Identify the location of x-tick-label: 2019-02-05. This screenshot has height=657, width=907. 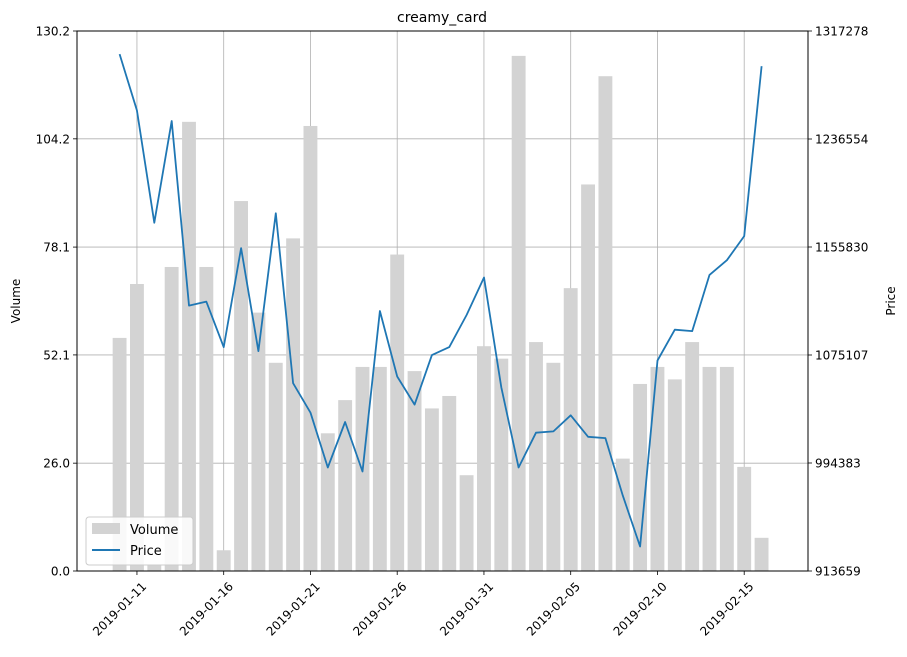
(553, 608).